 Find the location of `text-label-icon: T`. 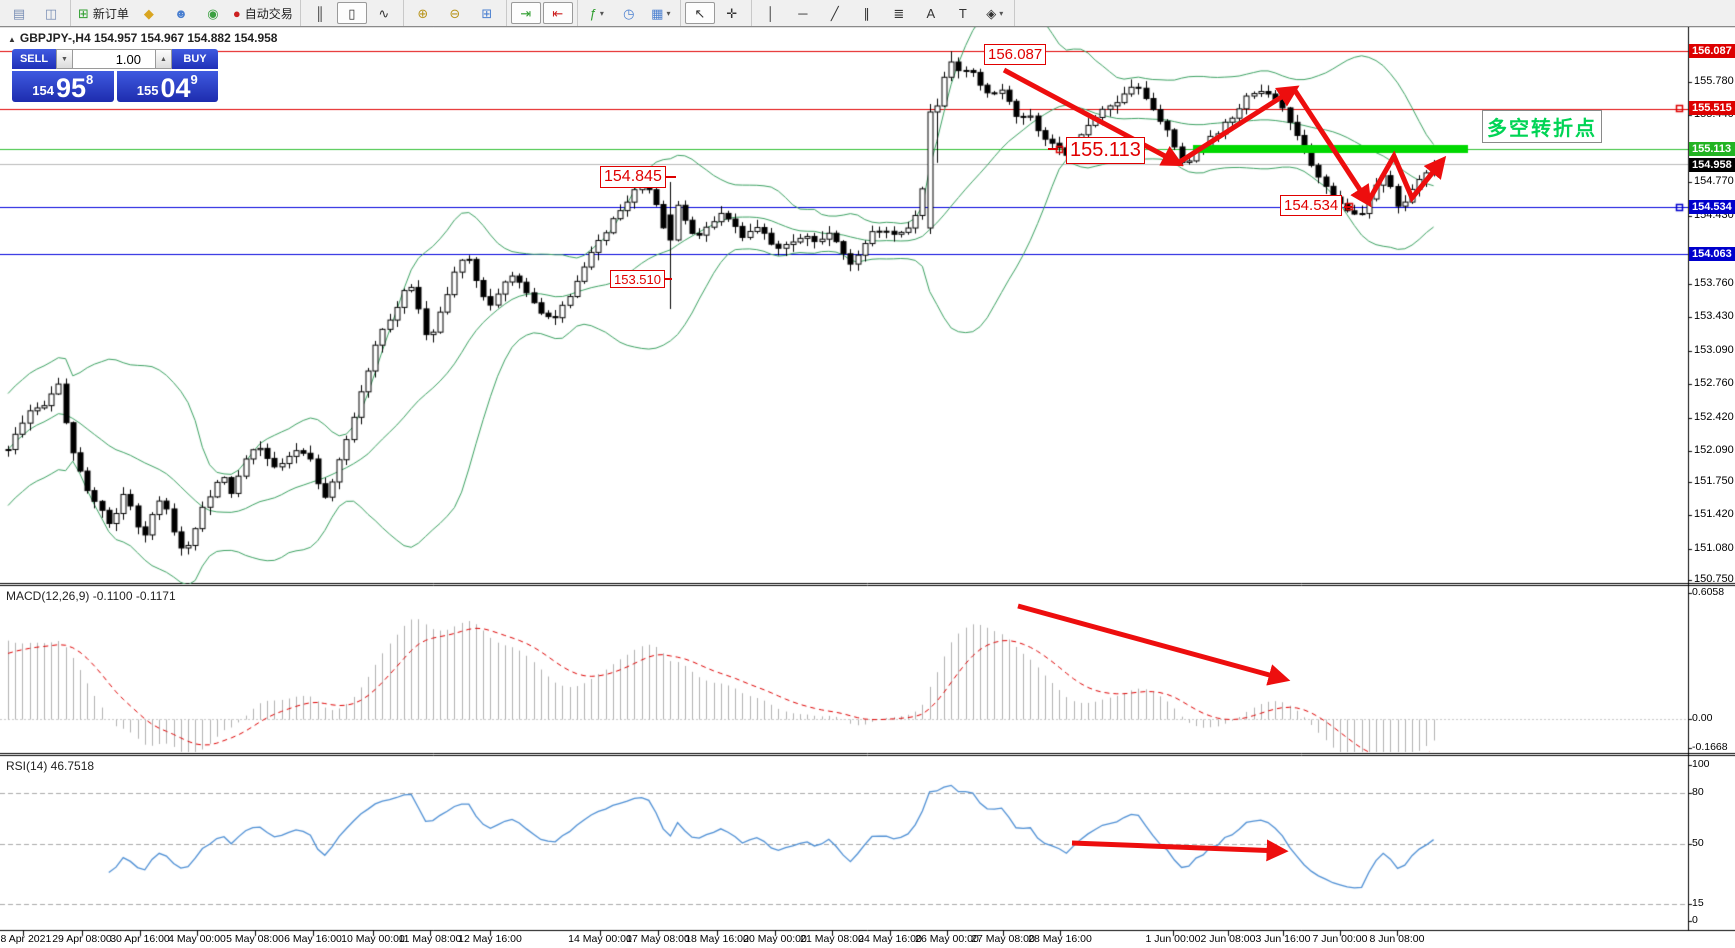

text-label-icon: T is located at coordinates (963, 13).